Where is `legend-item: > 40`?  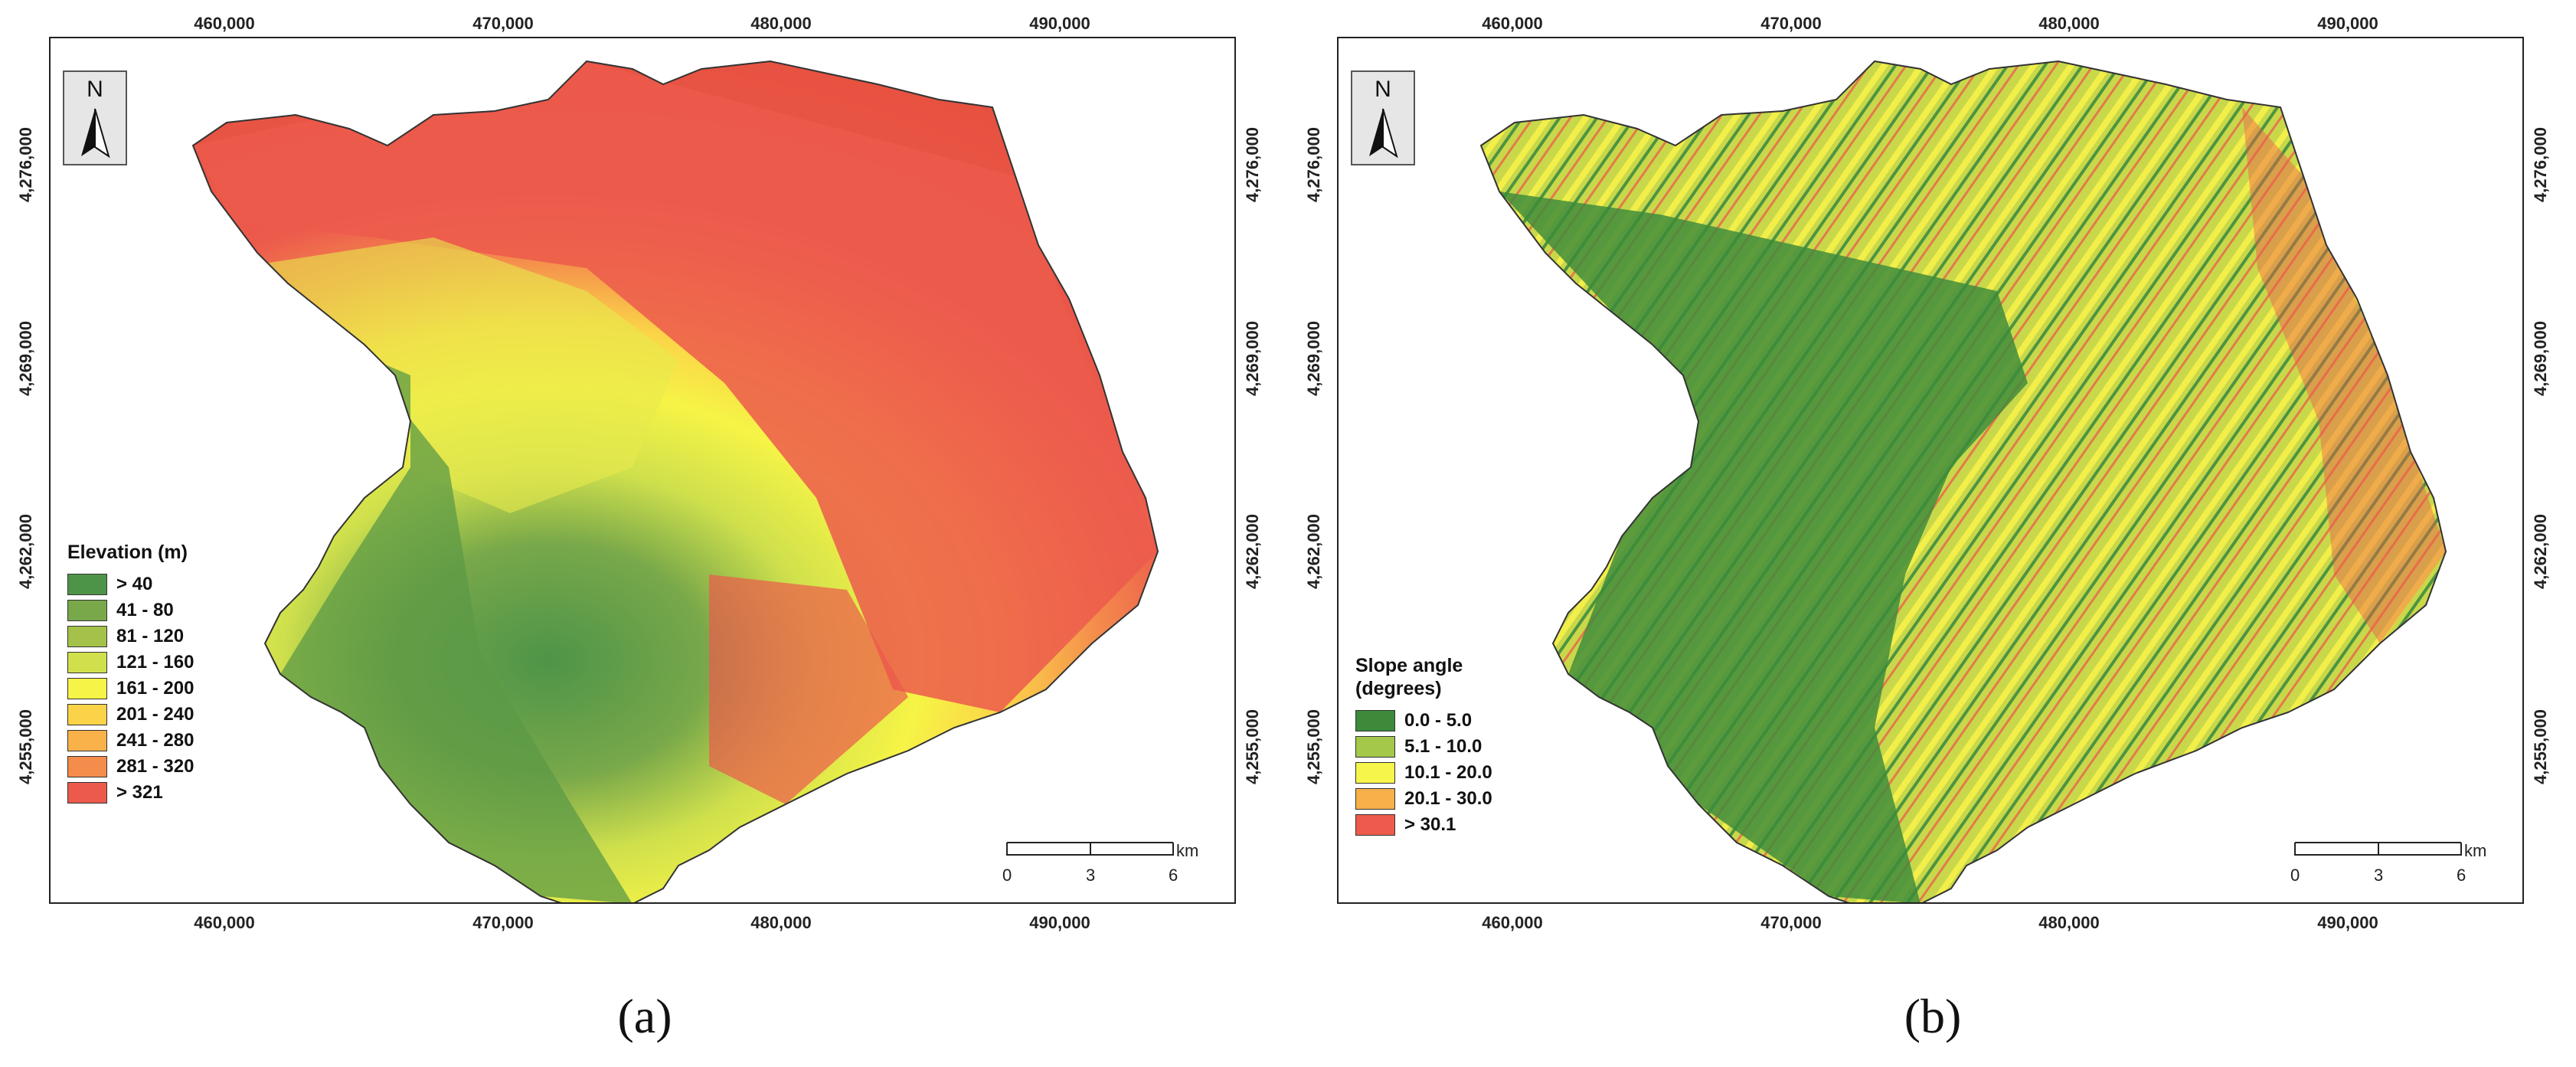
legend-item: > 40 is located at coordinates (130, 584).